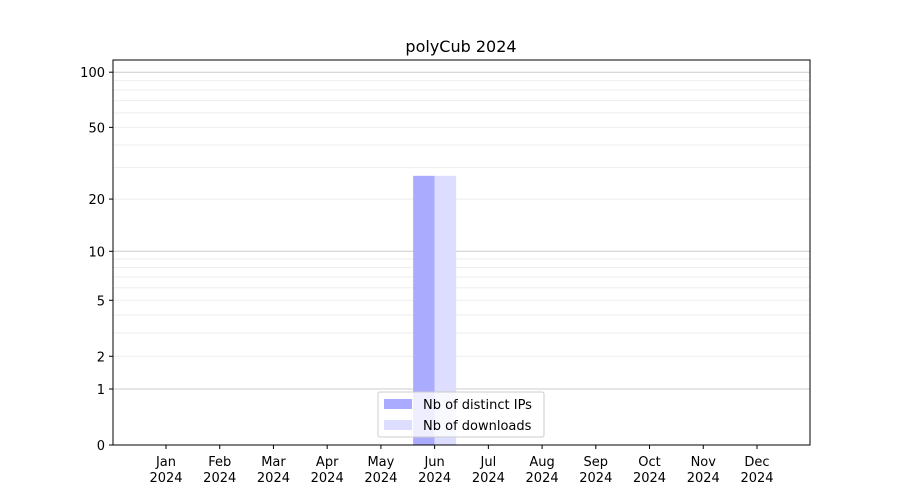 This screenshot has height=504, width=900. Describe the element at coordinates (424, 310) in the screenshot. I see `bar-ips` at that location.